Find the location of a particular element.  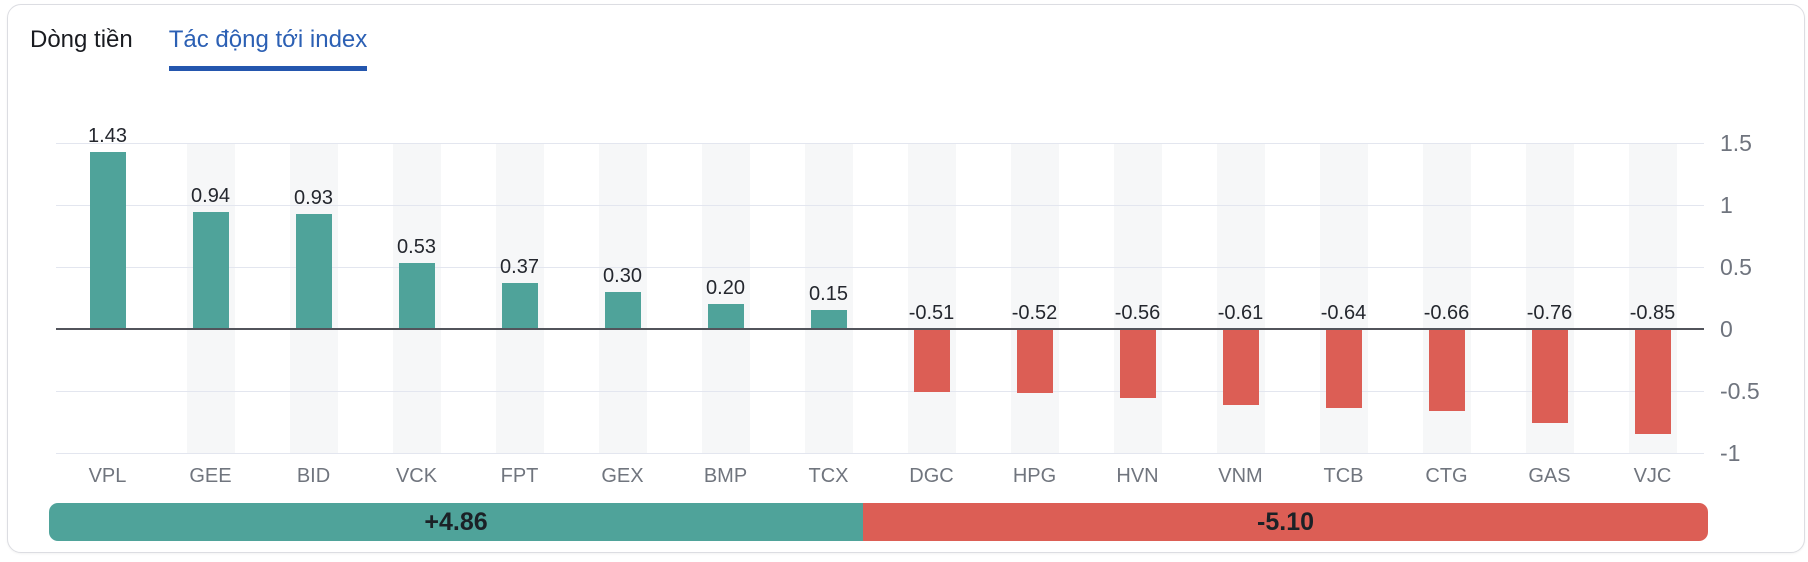

bar-value-label: 0.30 is located at coordinates (622, 275).